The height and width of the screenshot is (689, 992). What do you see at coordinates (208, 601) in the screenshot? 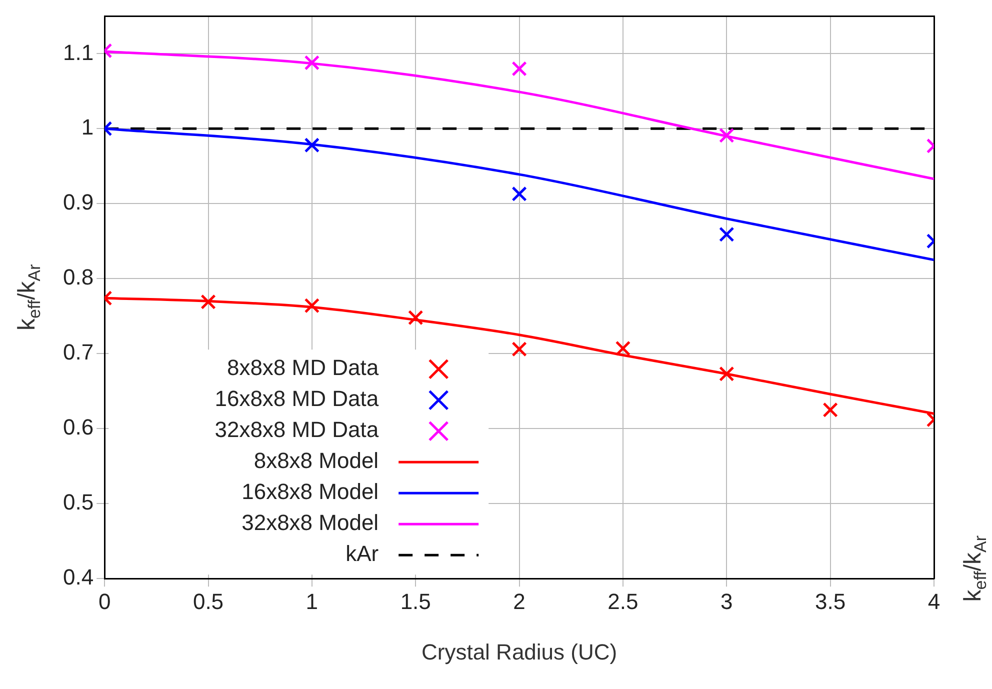
I see `x-tick-label: 0.5` at bounding box center [208, 601].